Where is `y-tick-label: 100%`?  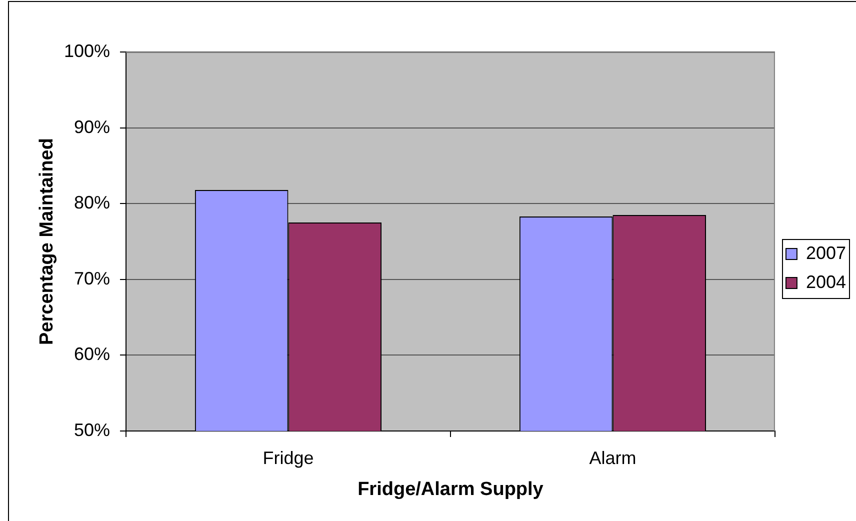 y-tick-label: 100% is located at coordinates (87, 50).